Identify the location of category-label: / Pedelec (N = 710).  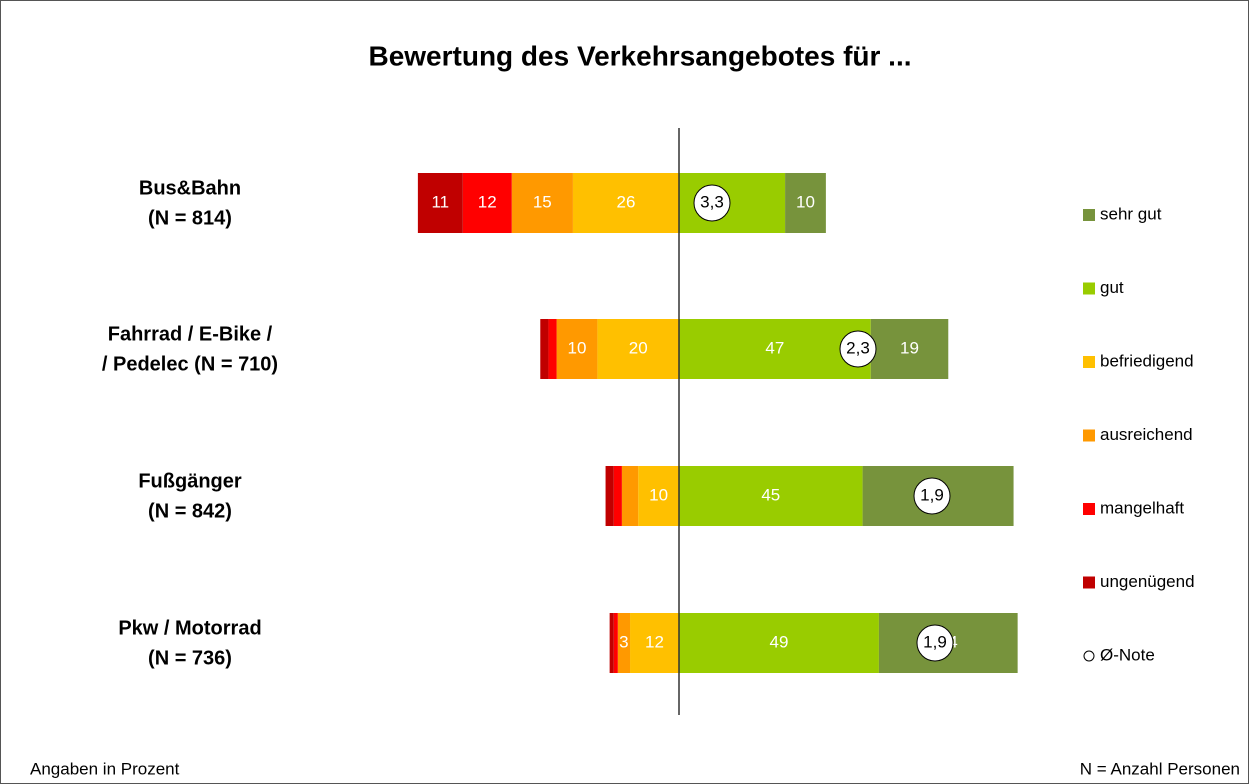
(190, 364).